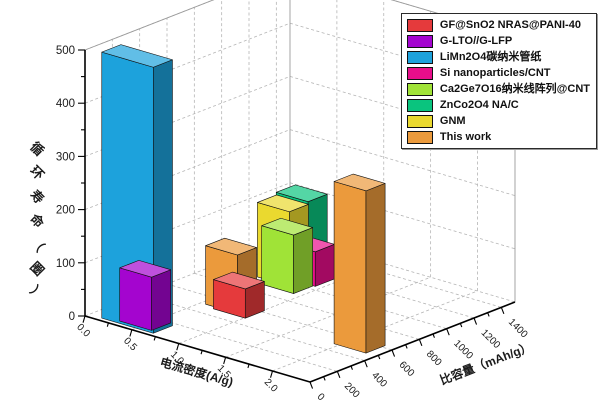 The image size is (600, 404). I want to click on legend-item: ZnCo2O4 NA/C, so click(498, 105).